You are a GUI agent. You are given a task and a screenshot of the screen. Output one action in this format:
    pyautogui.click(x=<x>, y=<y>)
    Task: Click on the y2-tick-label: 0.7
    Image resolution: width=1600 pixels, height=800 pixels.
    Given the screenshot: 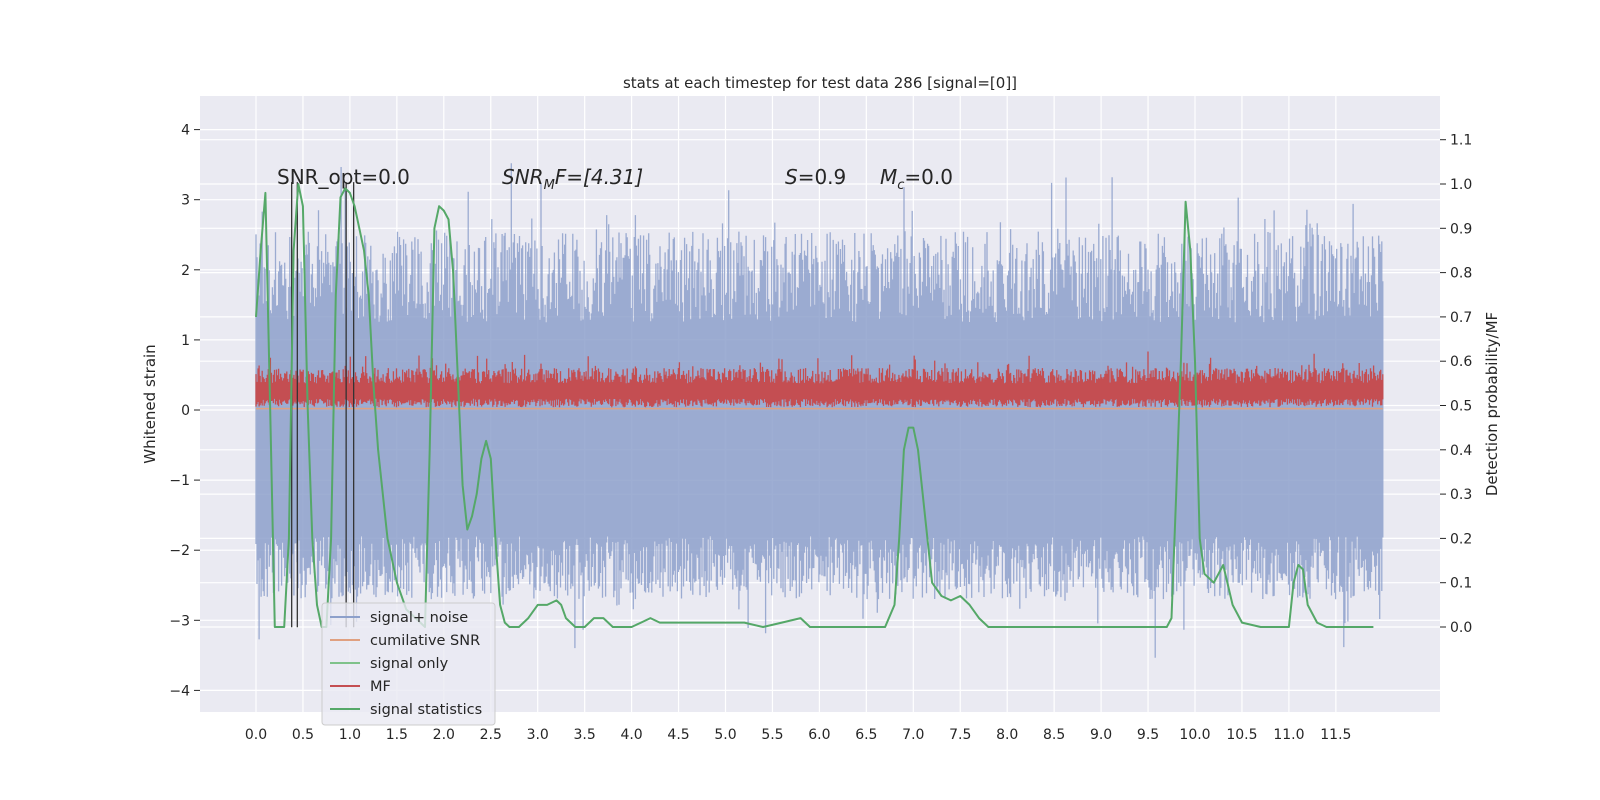 What is the action you would take?
    pyautogui.click(x=1461, y=318)
    